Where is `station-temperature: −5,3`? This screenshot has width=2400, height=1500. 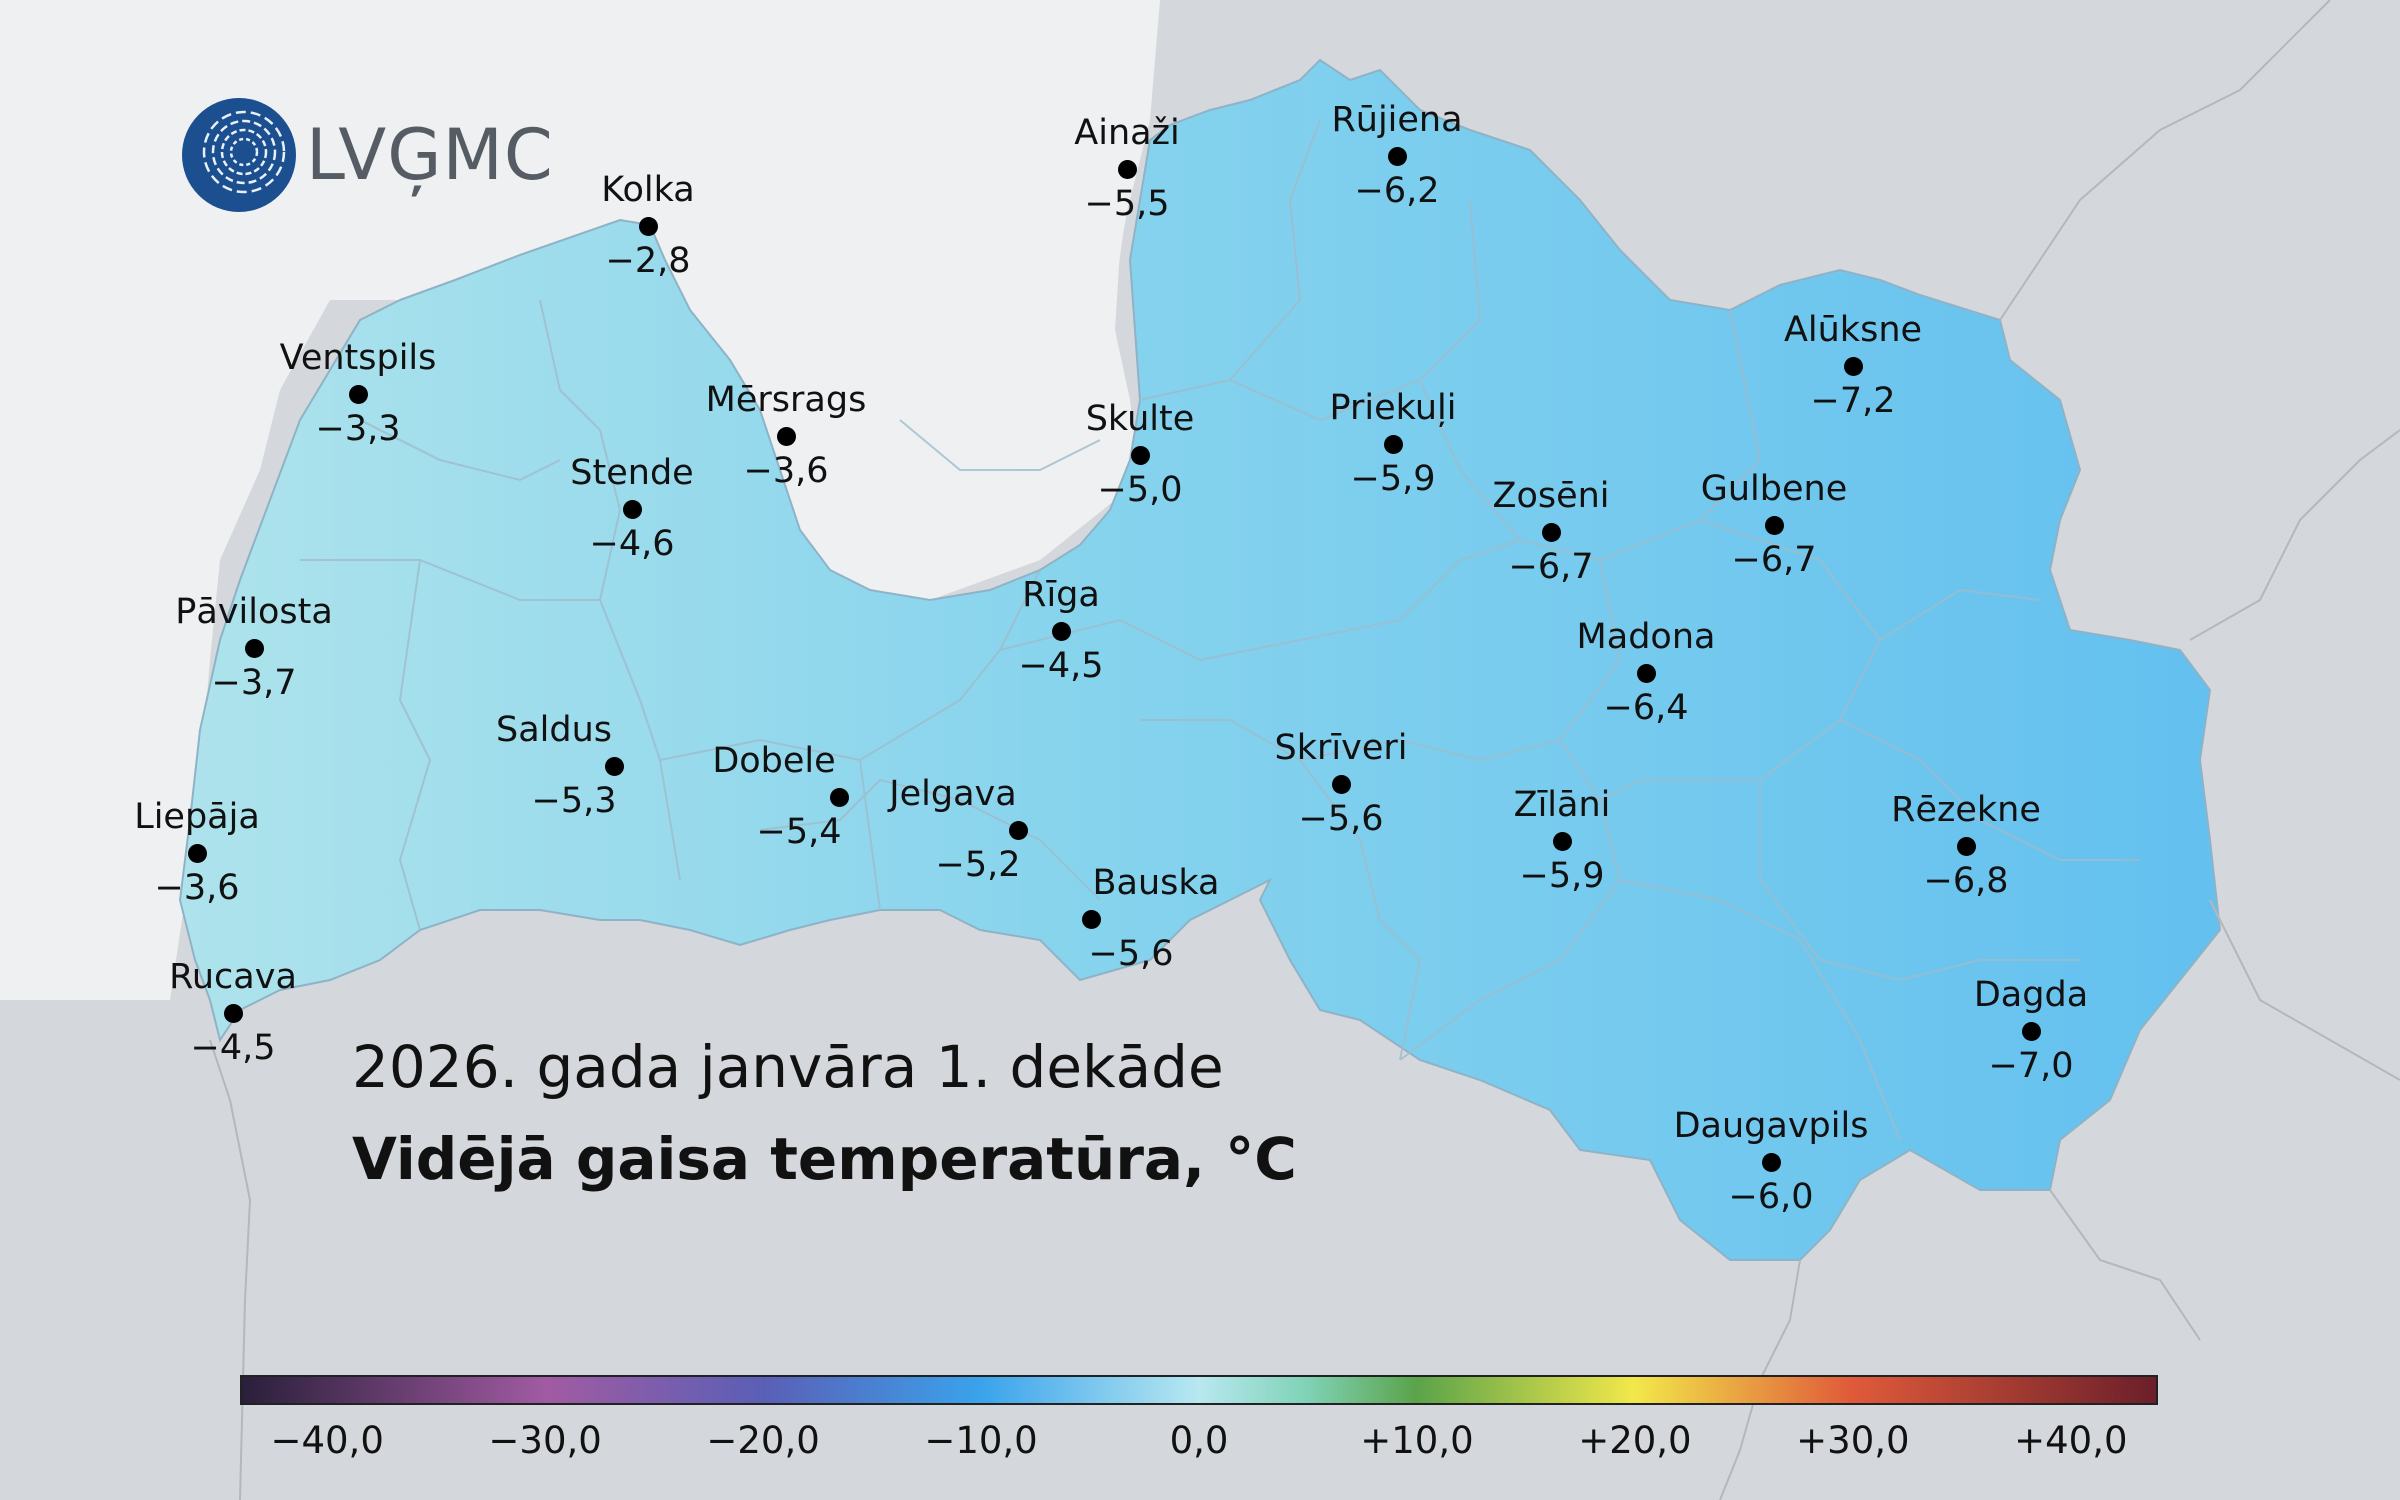
station-temperature: −5,3 is located at coordinates (574, 801).